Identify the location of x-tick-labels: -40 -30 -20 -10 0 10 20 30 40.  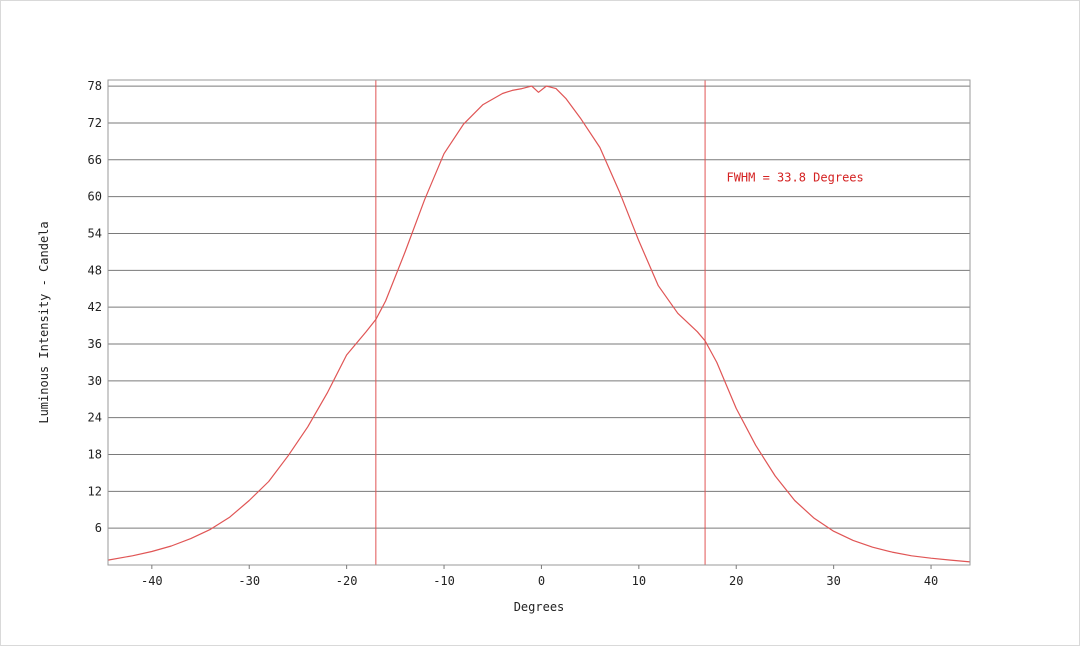
(539, 576).